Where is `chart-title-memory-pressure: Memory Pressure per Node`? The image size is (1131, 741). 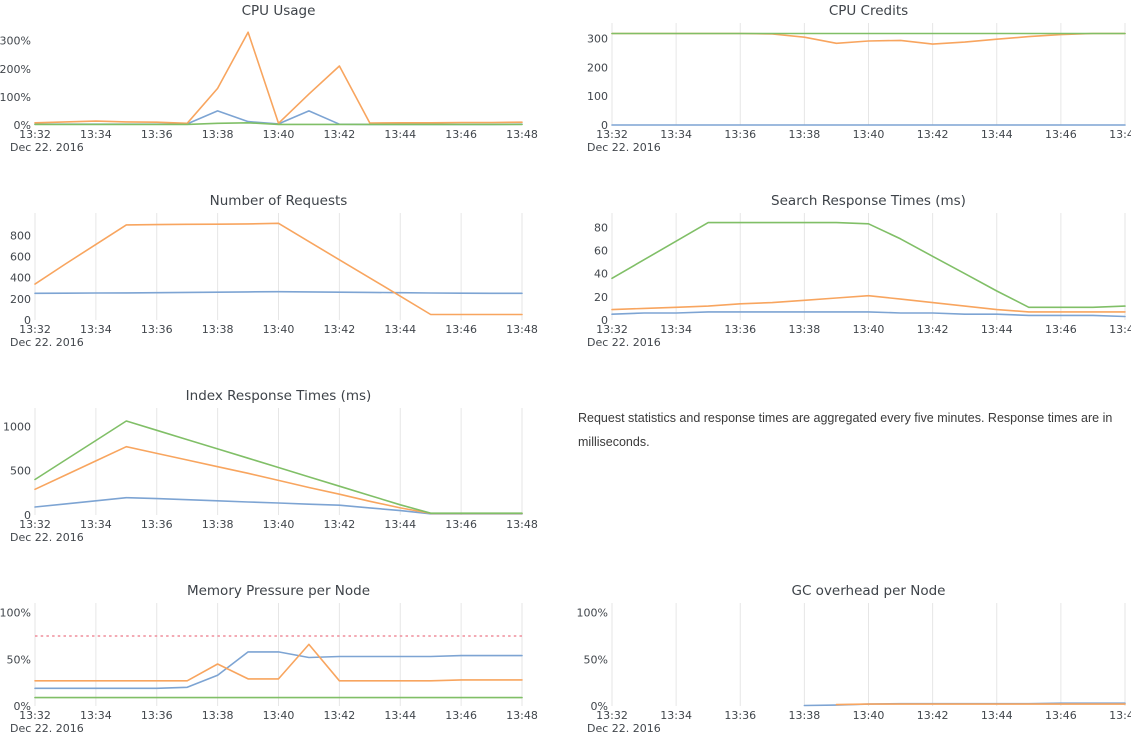 chart-title-memory-pressure: Memory Pressure per Node is located at coordinates (278, 591).